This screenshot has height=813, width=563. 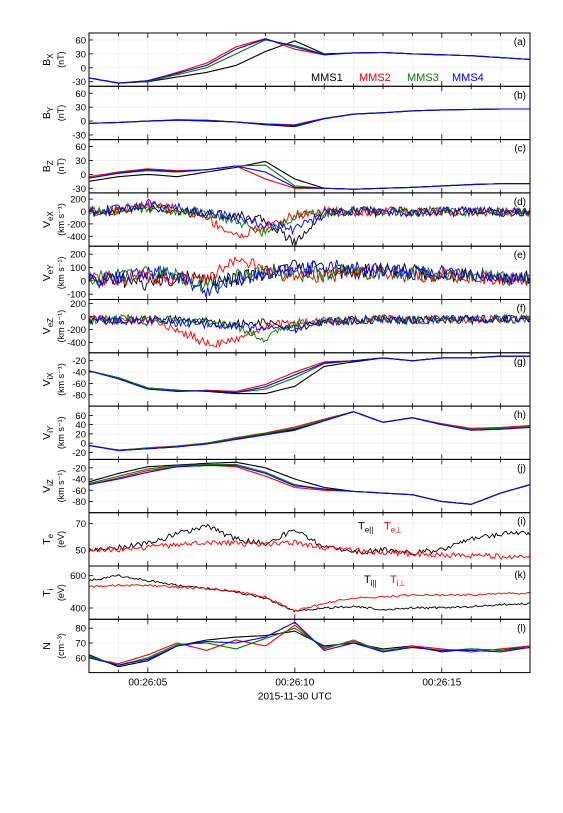 I want to click on y-axis-label: BY, so click(x=48, y=112).